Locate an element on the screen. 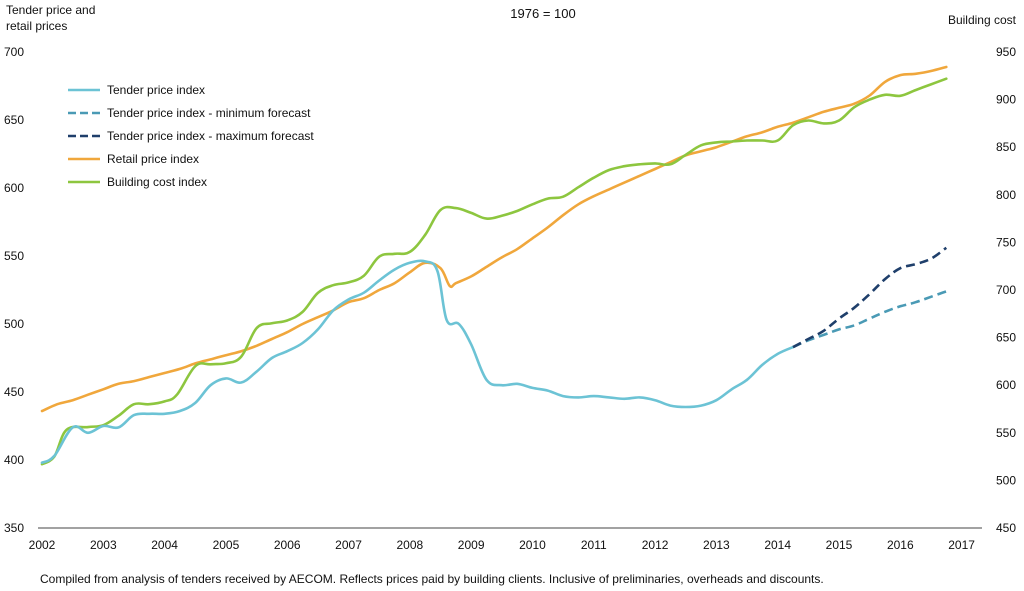  y-tick-right-label: 700 is located at coordinates (1006, 290).